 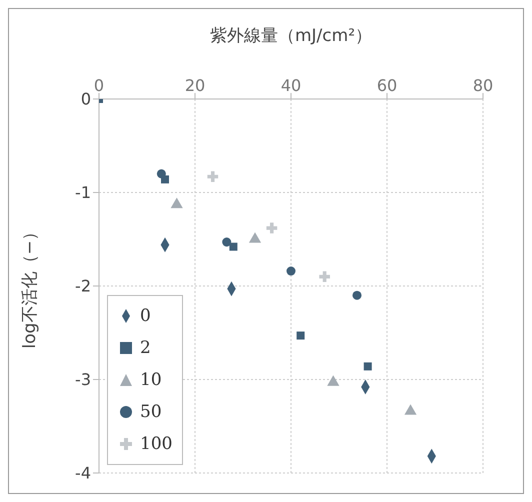 I want to click on y-tick-label: -2, so click(x=83, y=286).